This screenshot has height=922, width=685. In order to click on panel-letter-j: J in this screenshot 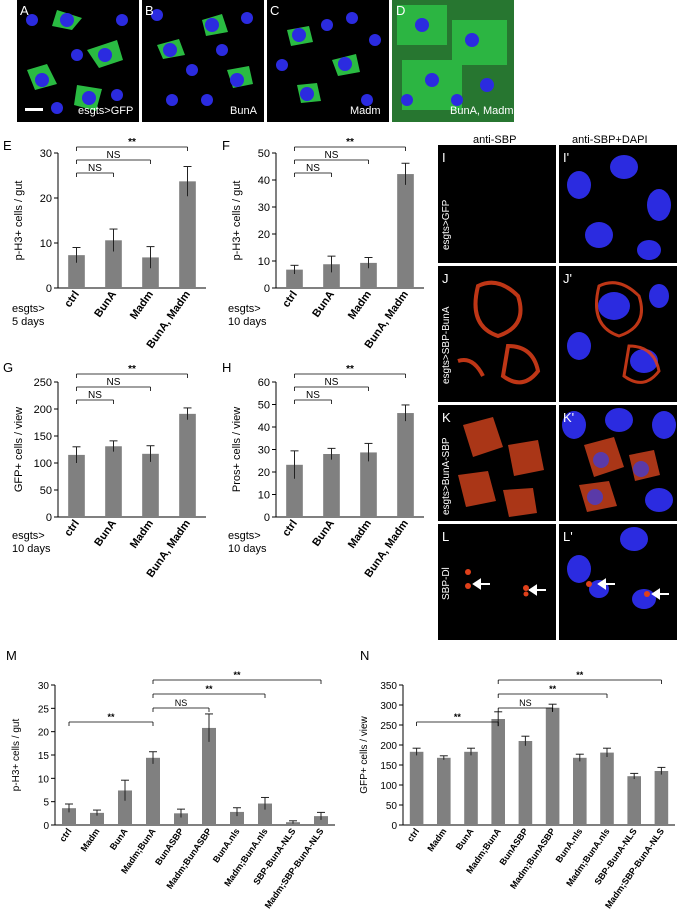, I will do `click(445, 278)`.